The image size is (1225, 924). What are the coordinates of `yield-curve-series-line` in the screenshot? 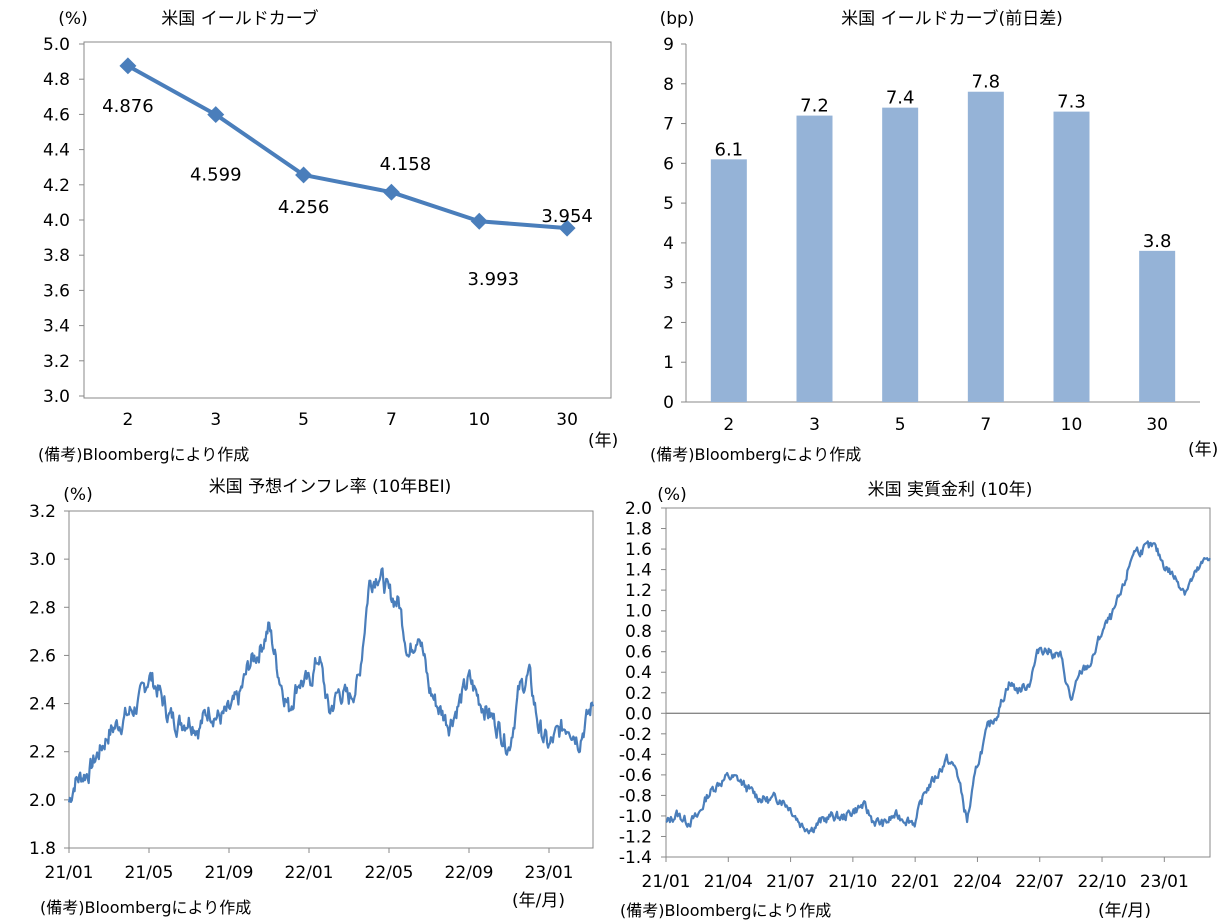 It's located at (347, 147).